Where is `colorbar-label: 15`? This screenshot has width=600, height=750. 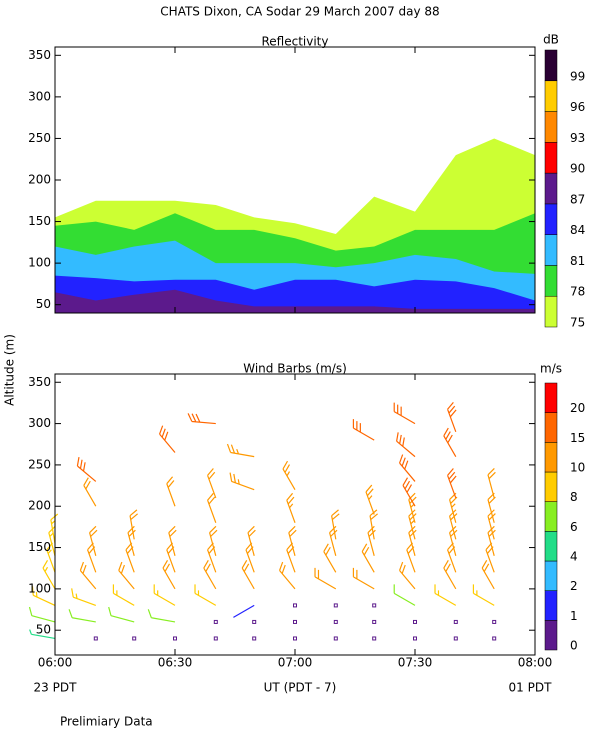 colorbar-label: 15 is located at coordinates (577, 438).